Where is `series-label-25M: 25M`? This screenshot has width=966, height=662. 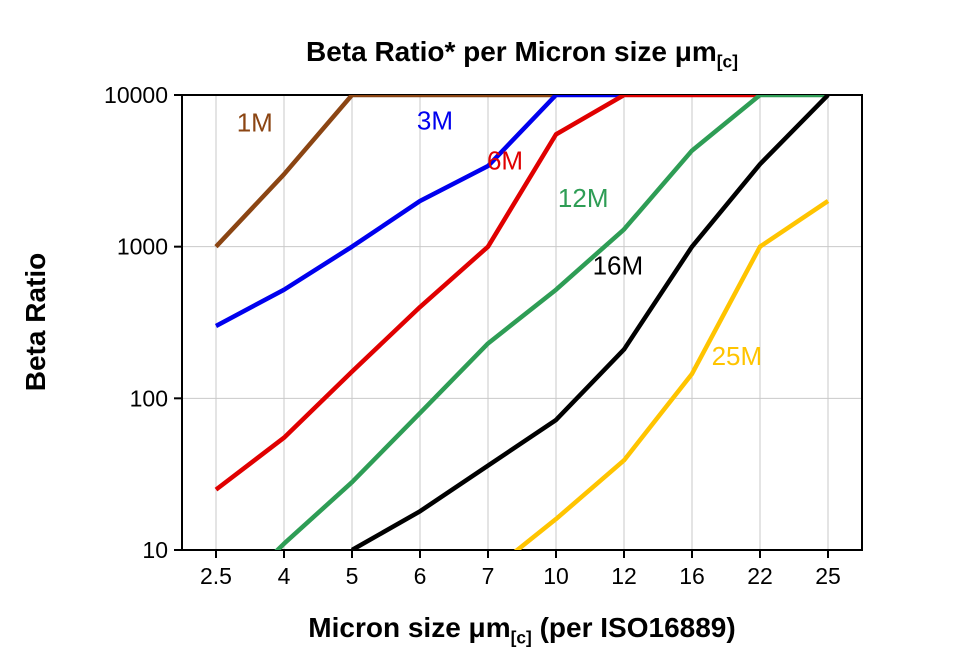
series-label-25M: 25M is located at coordinates (737, 356).